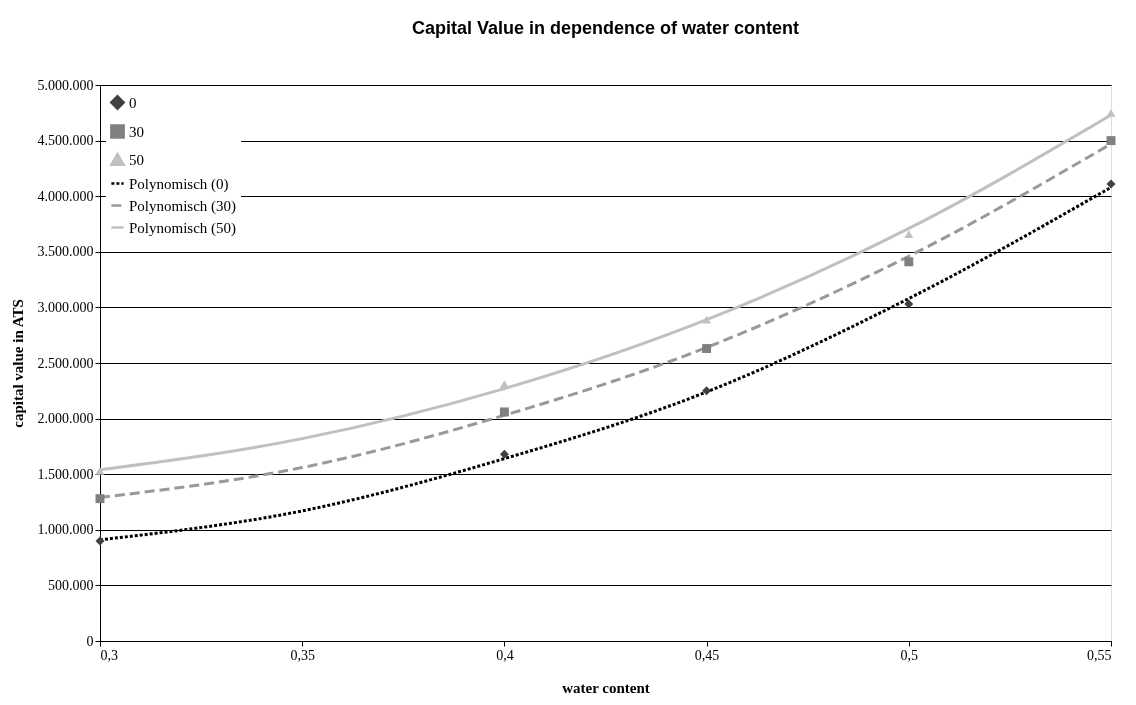 Image resolution: width=1136 pixels, height=705 pixels. What do you see at coordinates (65, 196) in the screenshot?
I see `y-tick-label: 4.000.000` at bounding box center [65, 196].